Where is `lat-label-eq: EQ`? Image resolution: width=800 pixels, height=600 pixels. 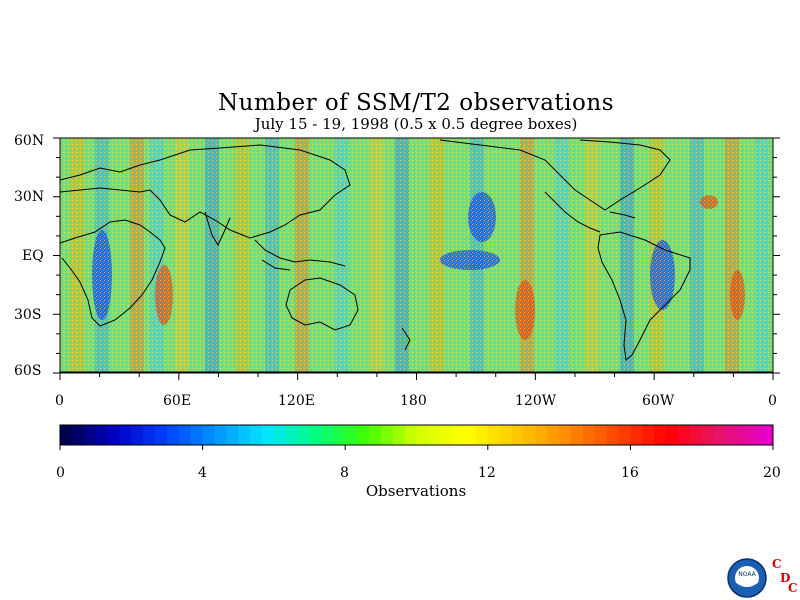 lat-label-eq: EQ is located at coordinates (33, 256).